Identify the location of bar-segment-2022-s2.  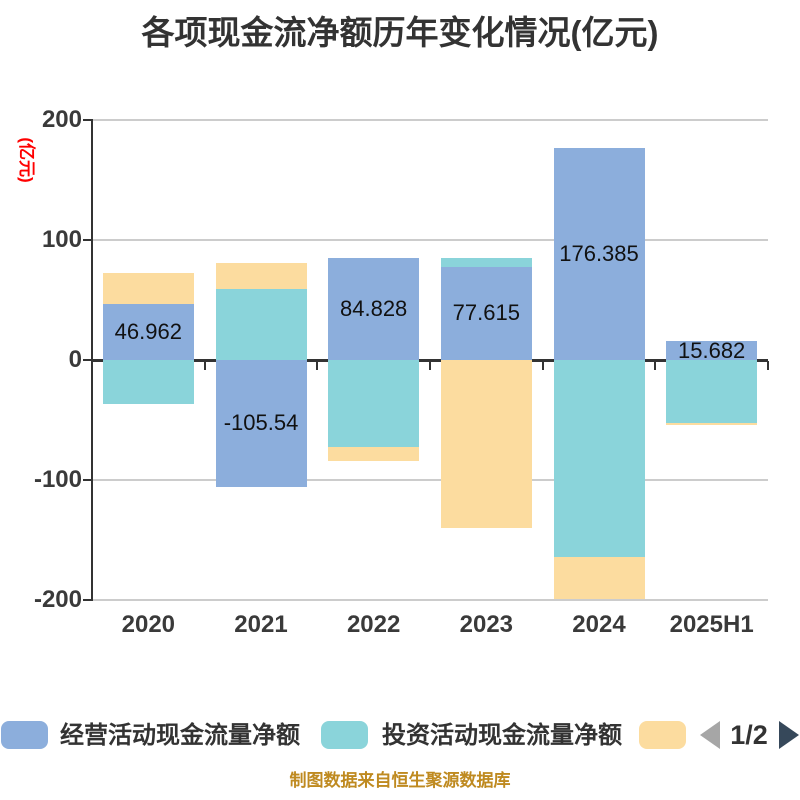
(374, 454).